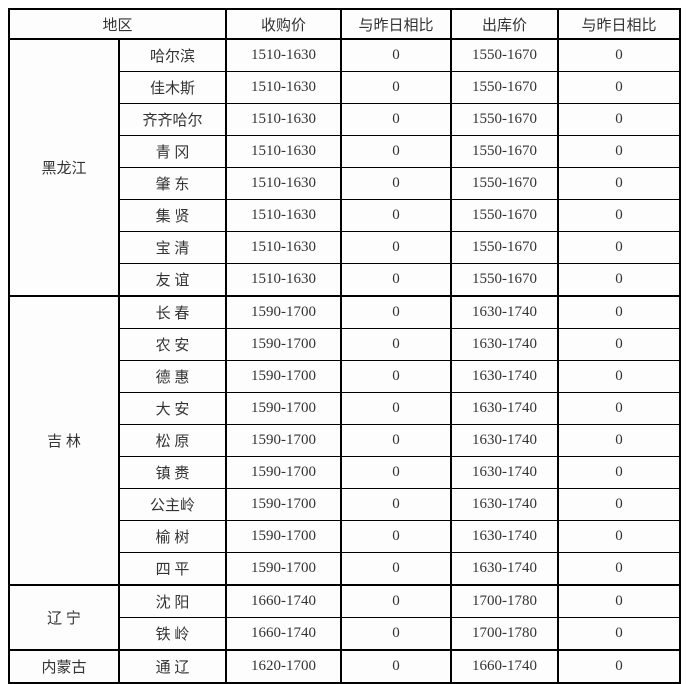 The height and width of the screenshot is (684, 687). I want to click on city-cell: 宝 清, so click(172, 247).